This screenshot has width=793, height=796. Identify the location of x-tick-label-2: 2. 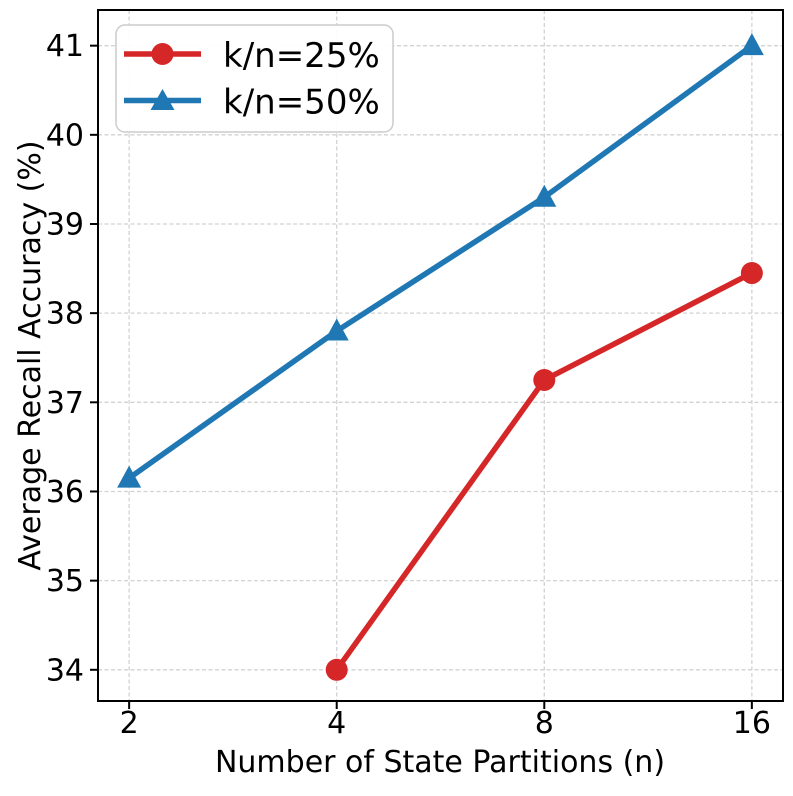
(129, 723).